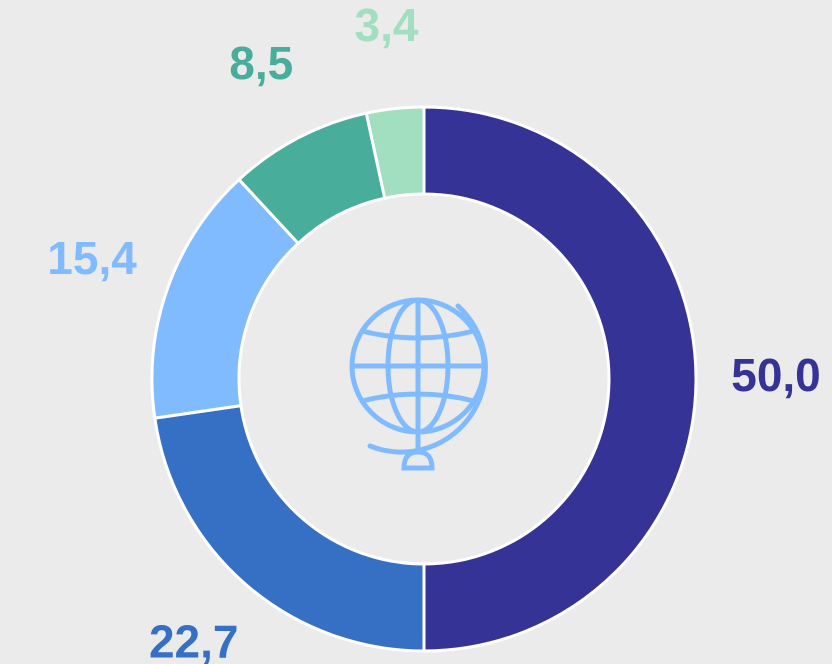 The image size is (832, 664). Describe the element at coordinates (261, 63) in the screenshot. I see `data-label: 8,5` at that location.